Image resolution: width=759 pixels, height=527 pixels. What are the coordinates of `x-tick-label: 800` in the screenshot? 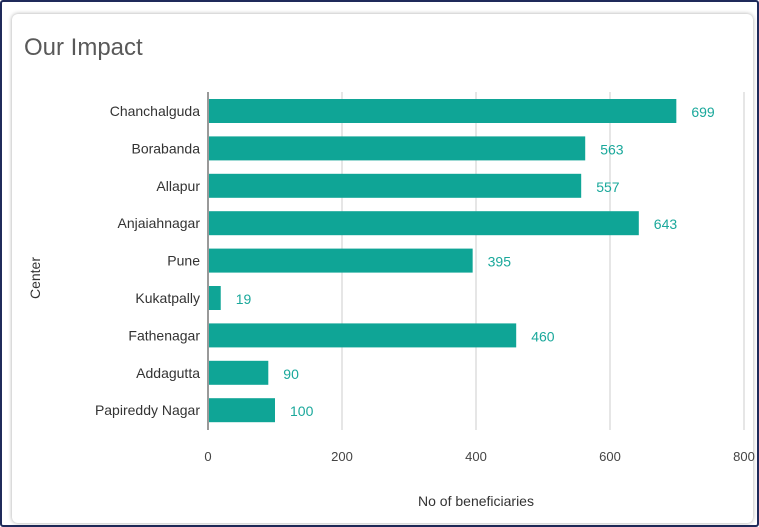 It's located at (744, 456).